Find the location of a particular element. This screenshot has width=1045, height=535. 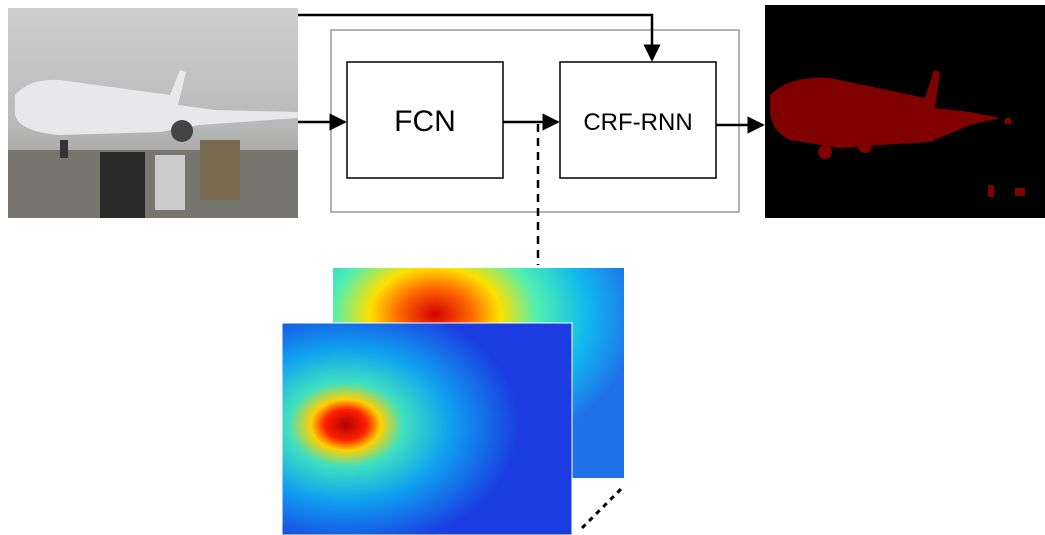

crf-box is located at coordinates (638, 120).